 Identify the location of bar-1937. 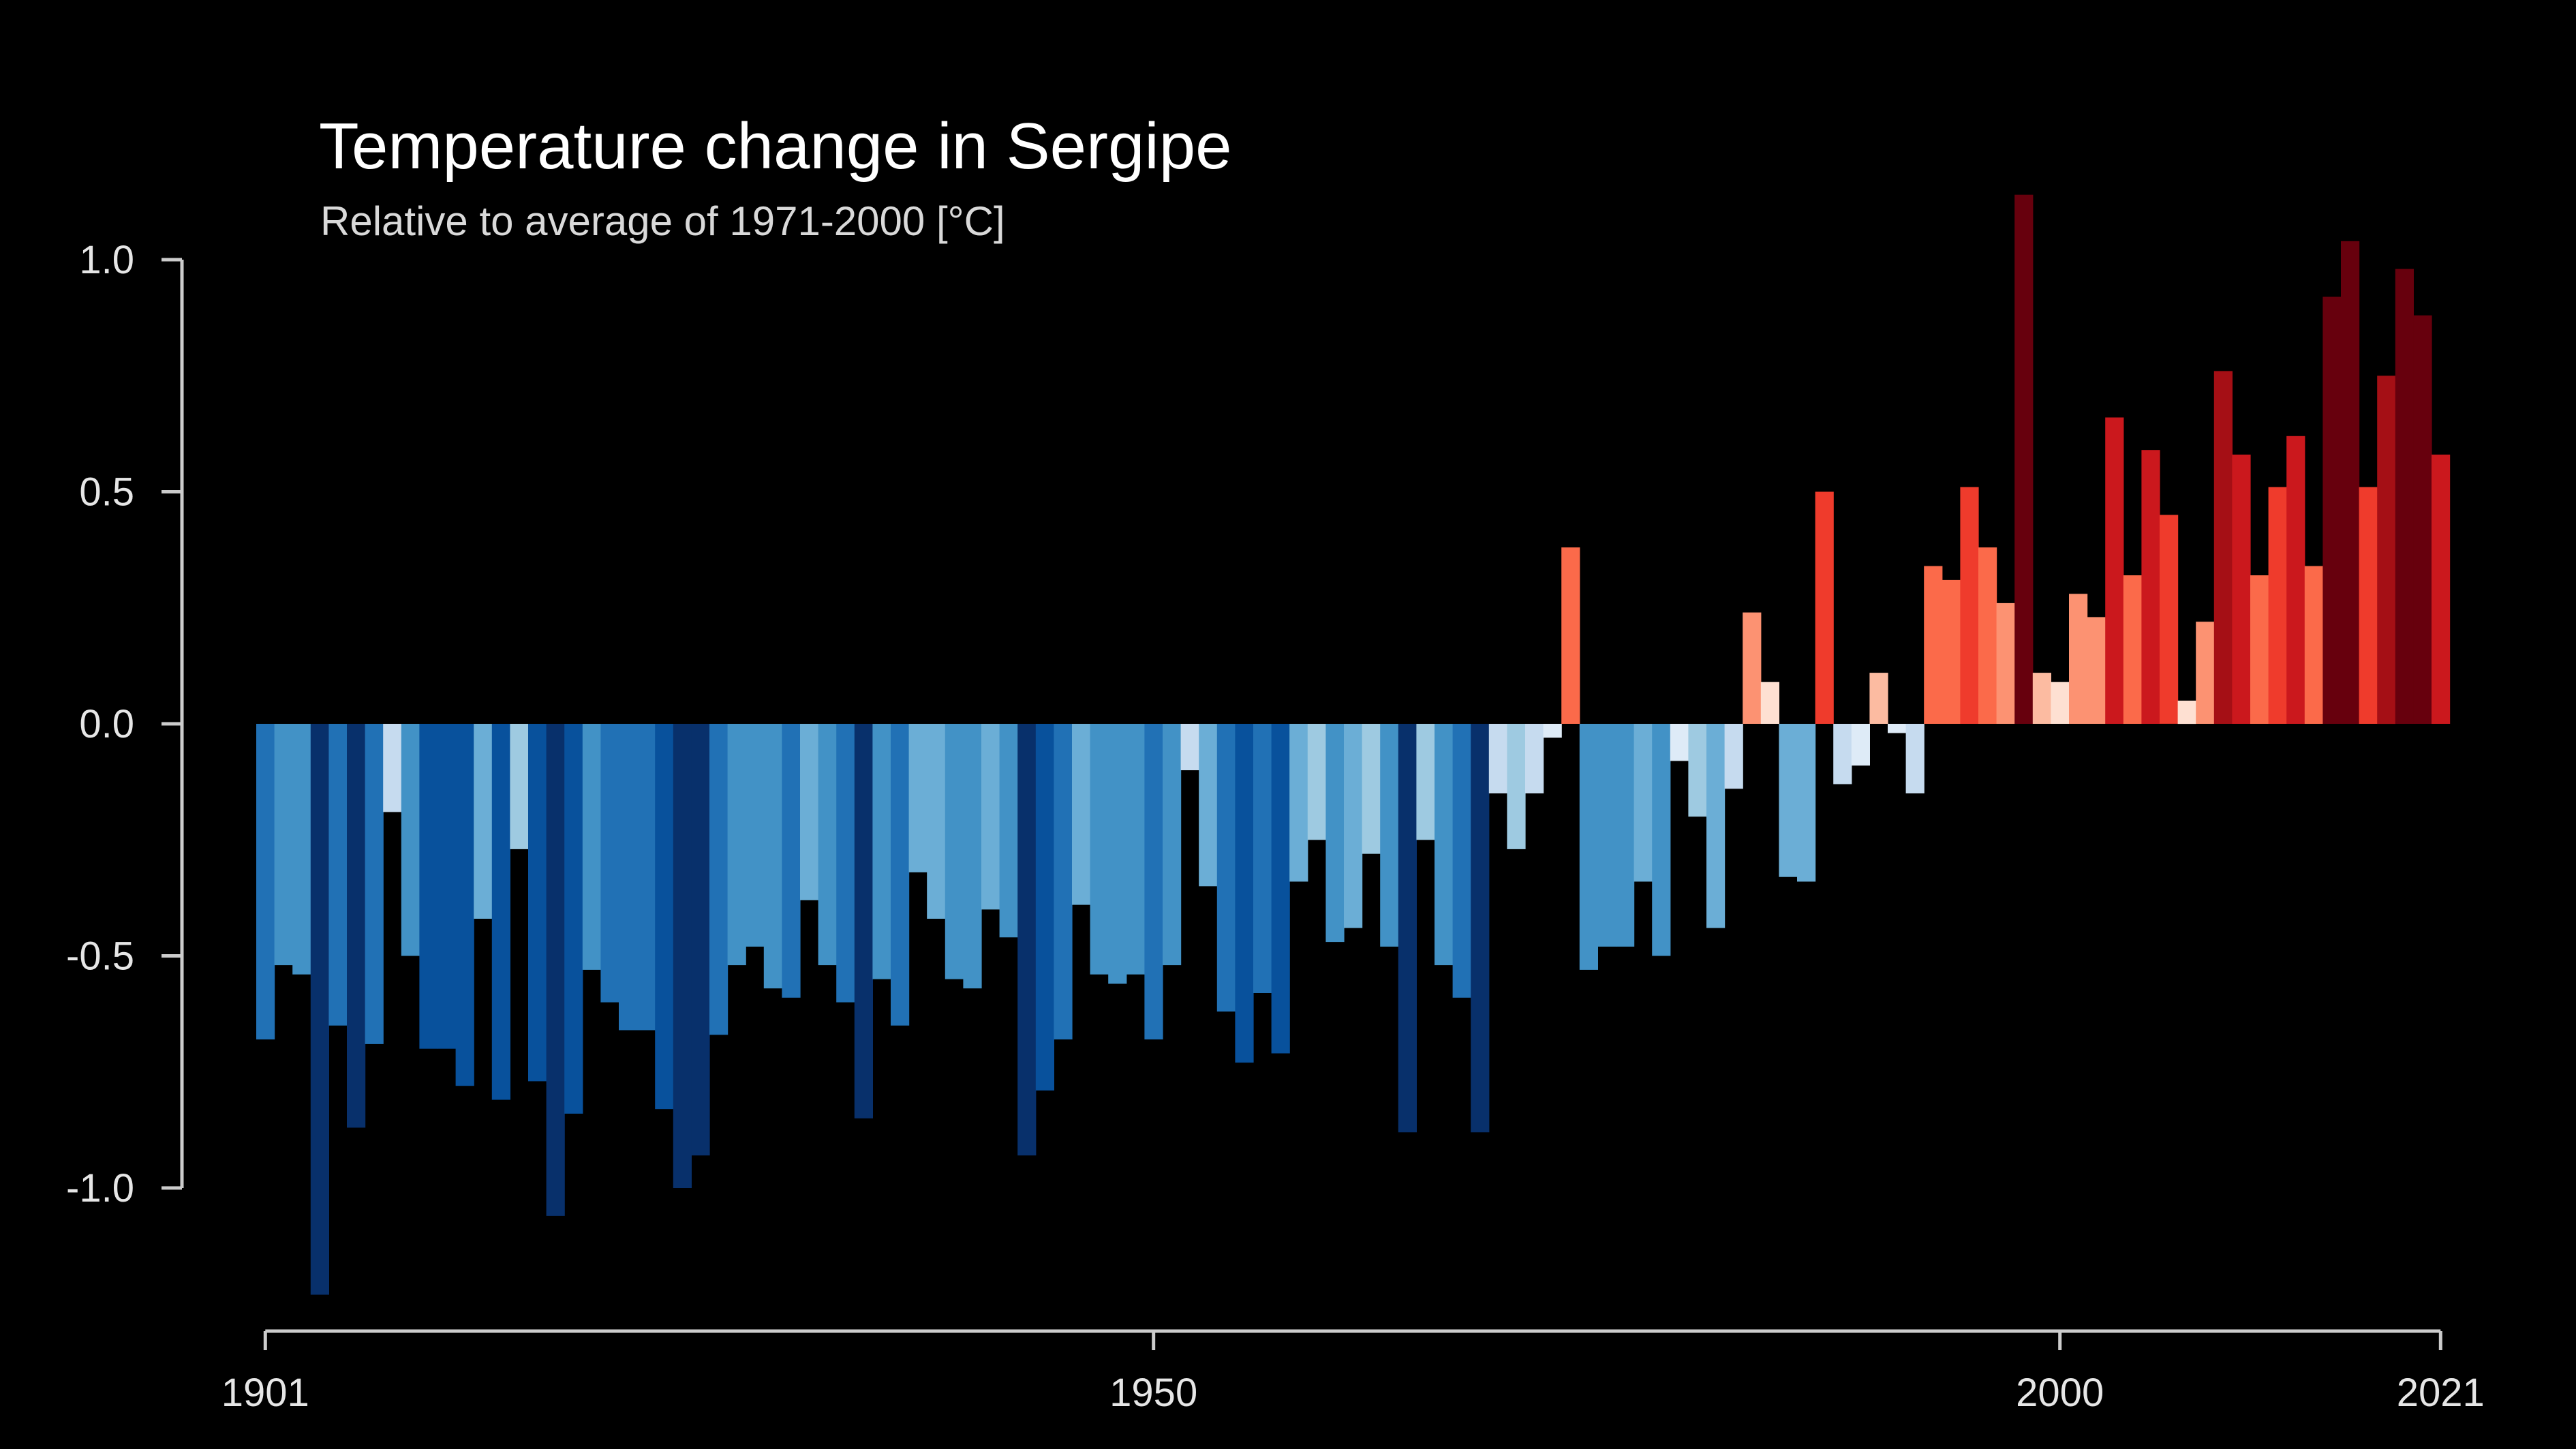
(917, 798).